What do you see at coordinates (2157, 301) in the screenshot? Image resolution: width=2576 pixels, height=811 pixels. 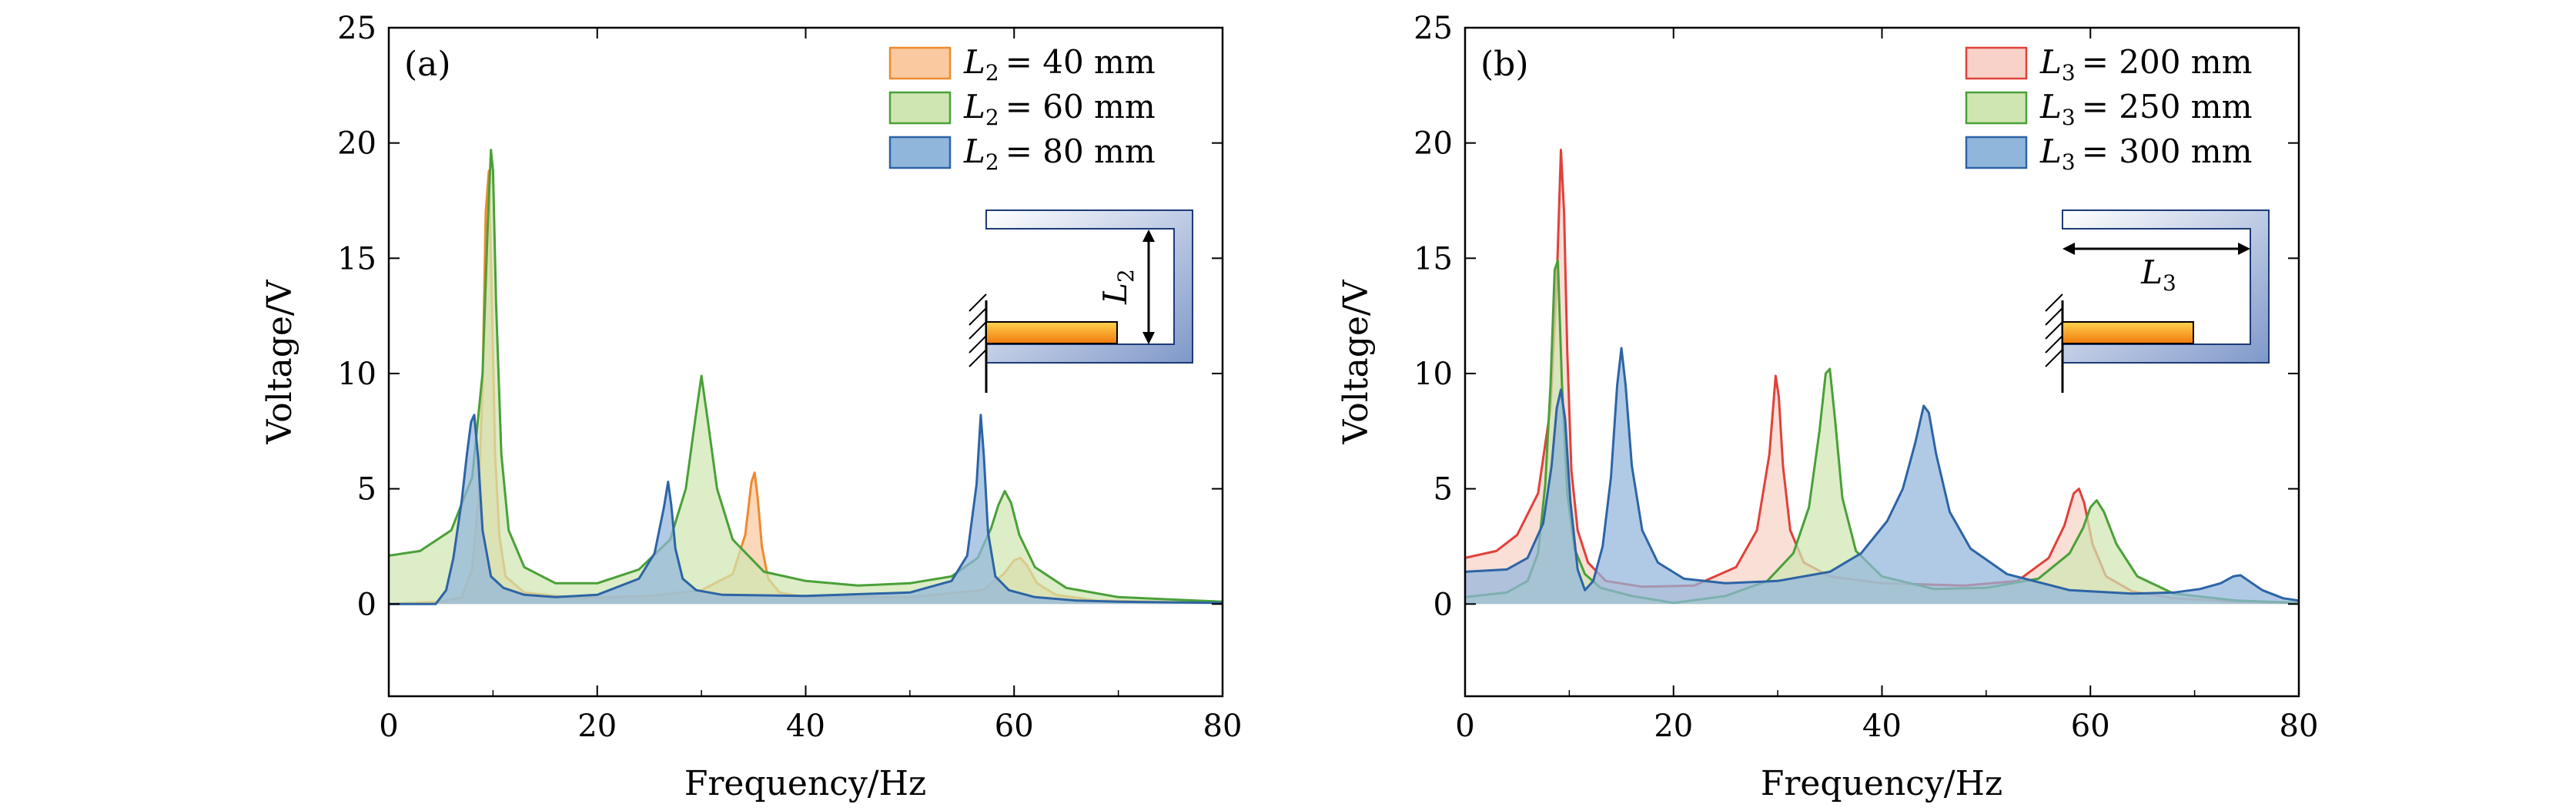 I see `inset-diagram: L3` at bounding box center [2157, 301].